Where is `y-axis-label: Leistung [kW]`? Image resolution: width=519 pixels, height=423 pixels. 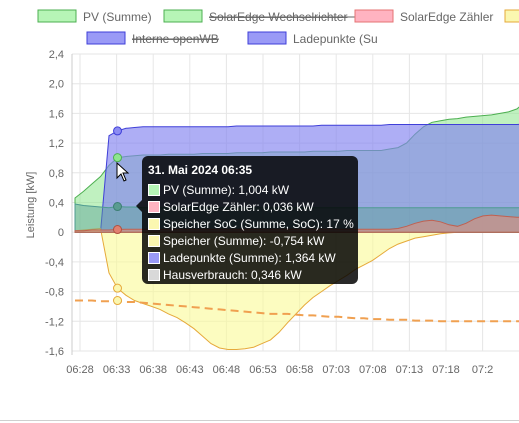
y-axis-label: Leistung [kW] is located at coordinates (31, 205).